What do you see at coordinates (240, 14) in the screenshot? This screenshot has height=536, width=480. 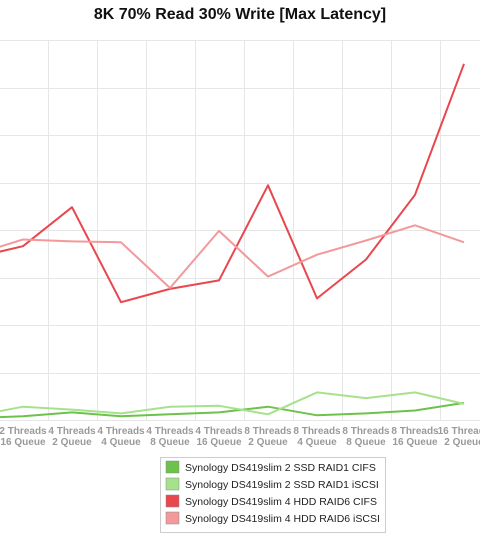 I see `chart-title: 8K 70% Read 30% Write [Max Latency]` at bounding box center [240, 14].